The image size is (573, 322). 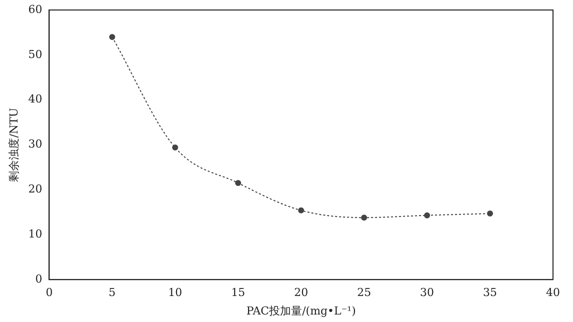 What do you see at coordinates (553, 293) in the screenshot?
I see `x-tick-label: 40` at bounding box center [553, 293].